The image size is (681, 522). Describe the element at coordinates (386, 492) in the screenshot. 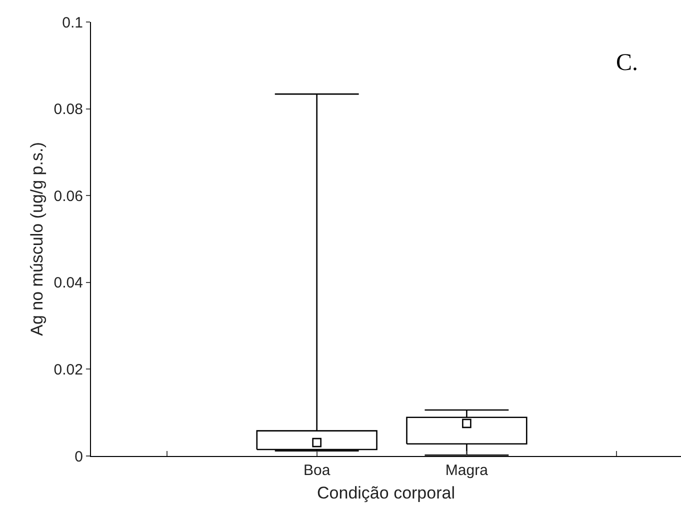

I see `x-axis-title: Condição corporal` at that location.